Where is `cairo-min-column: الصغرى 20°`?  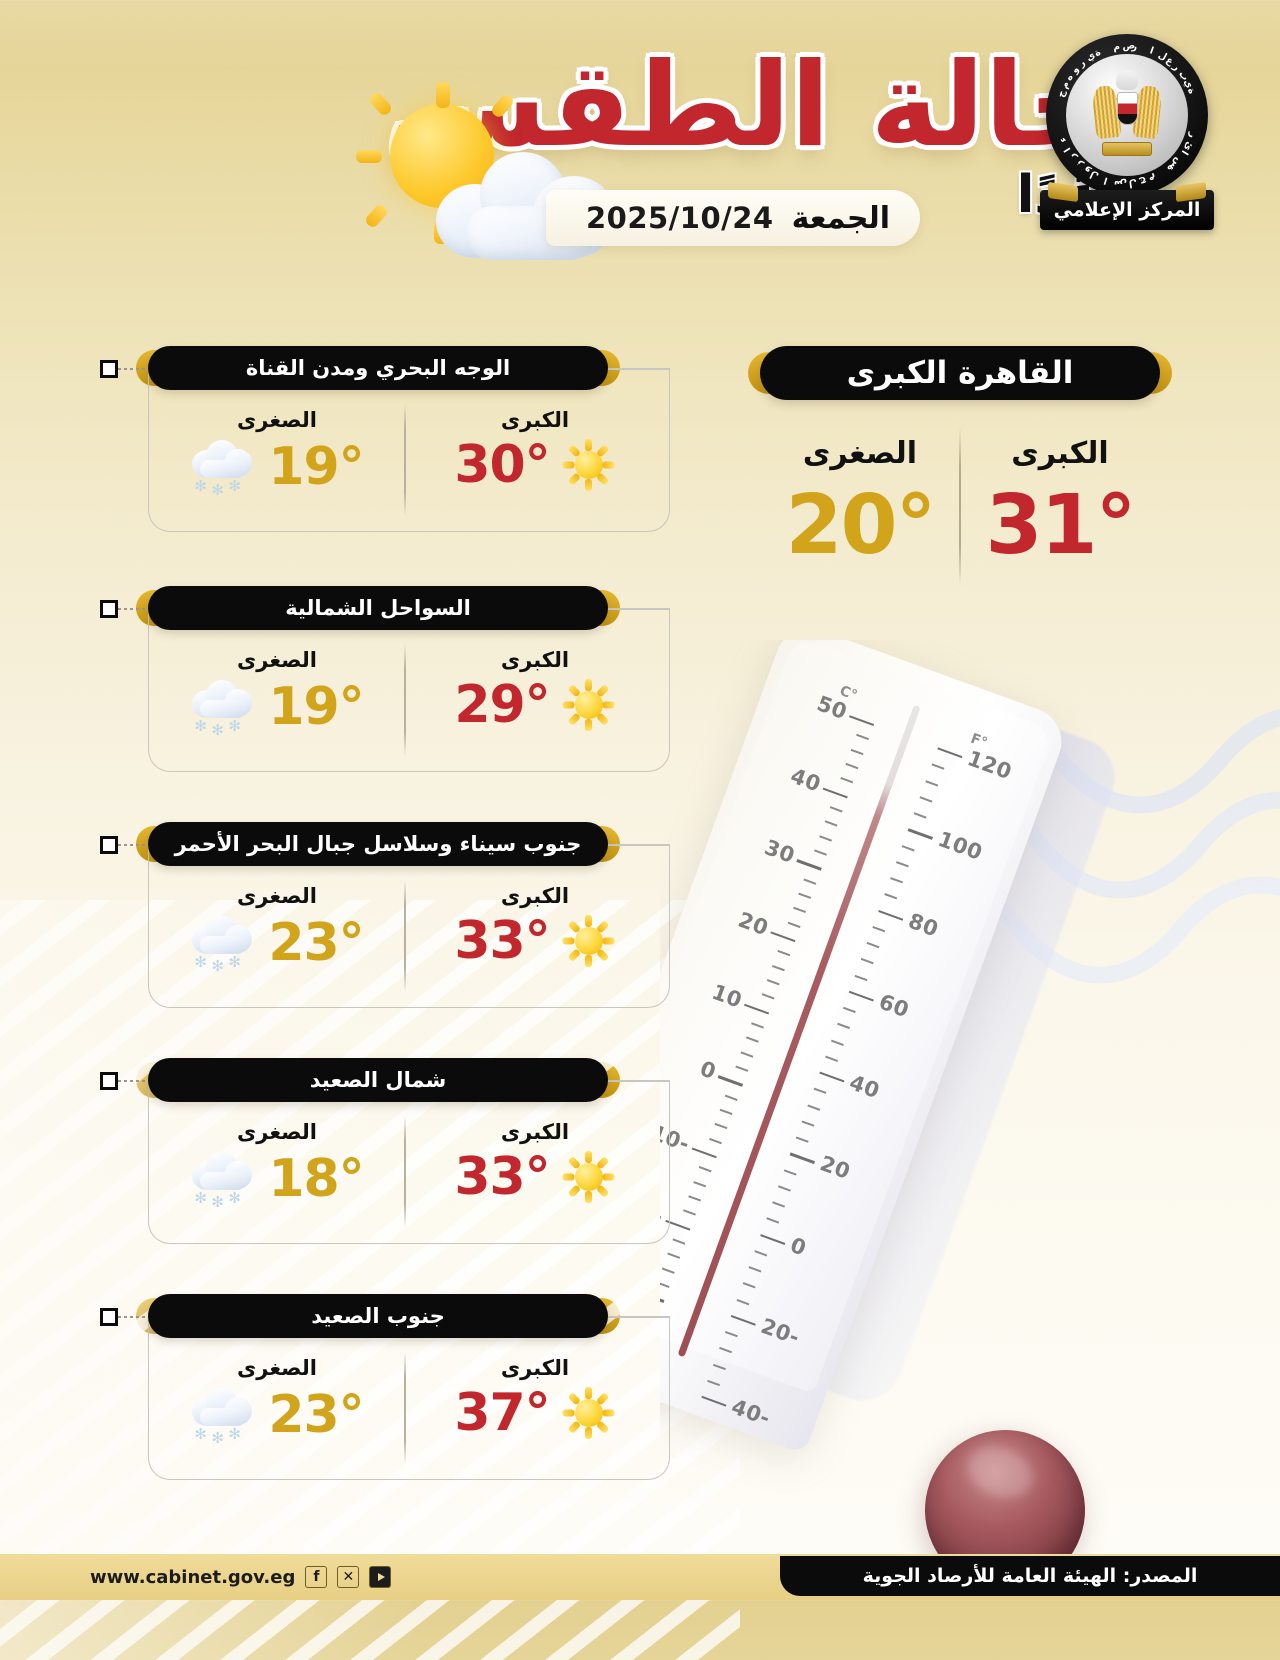 cairo-min-column: الصغرى 20° is located at coordinates (860, 507).